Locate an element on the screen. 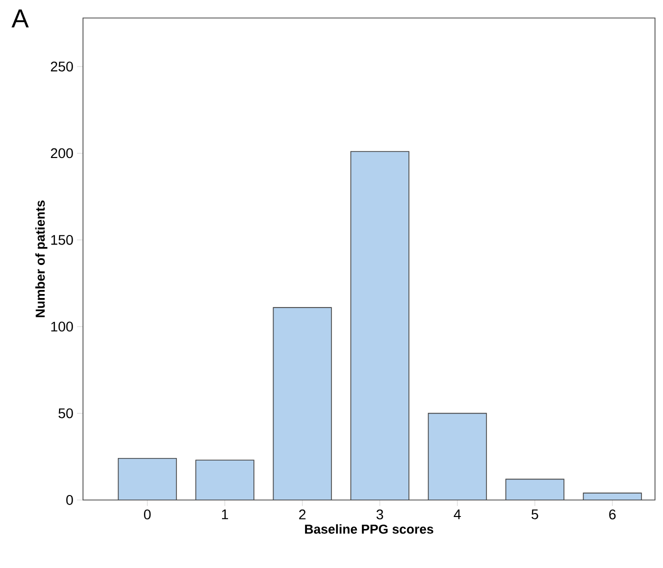  y-tick-label: 250 is located at coordinates (61, 67).